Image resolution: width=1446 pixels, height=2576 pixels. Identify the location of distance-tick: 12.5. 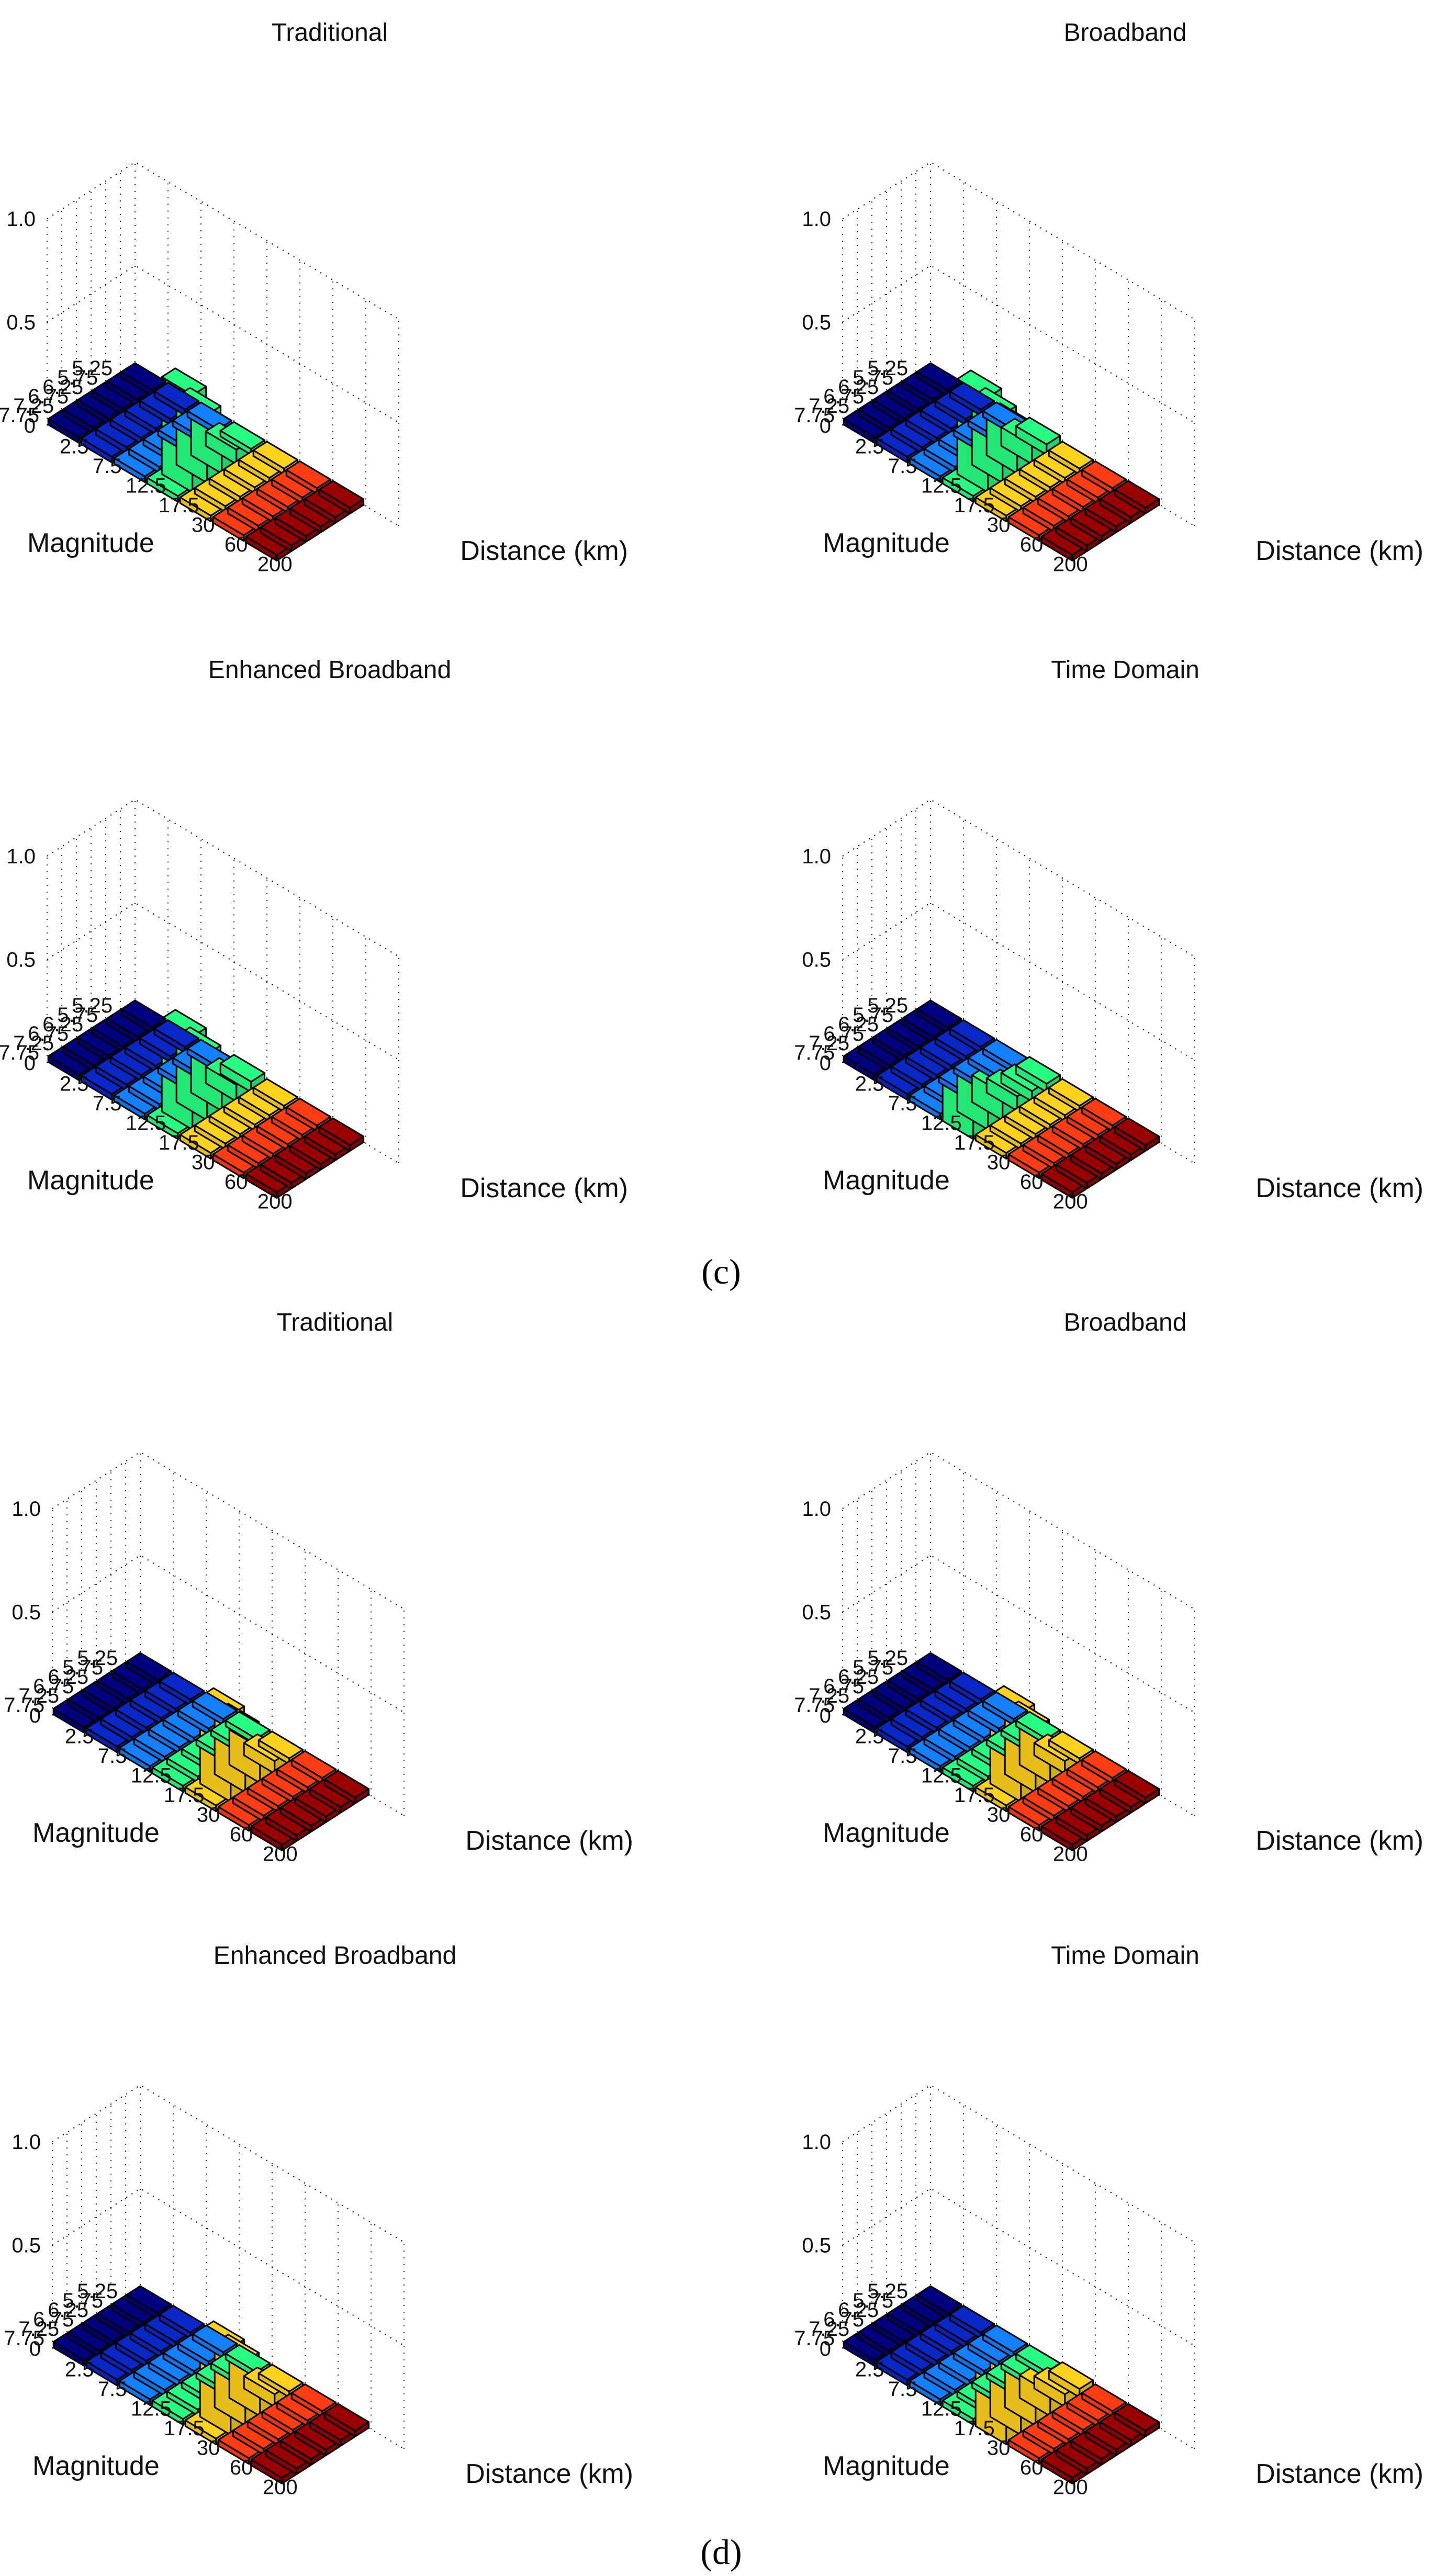
(942, 1122).